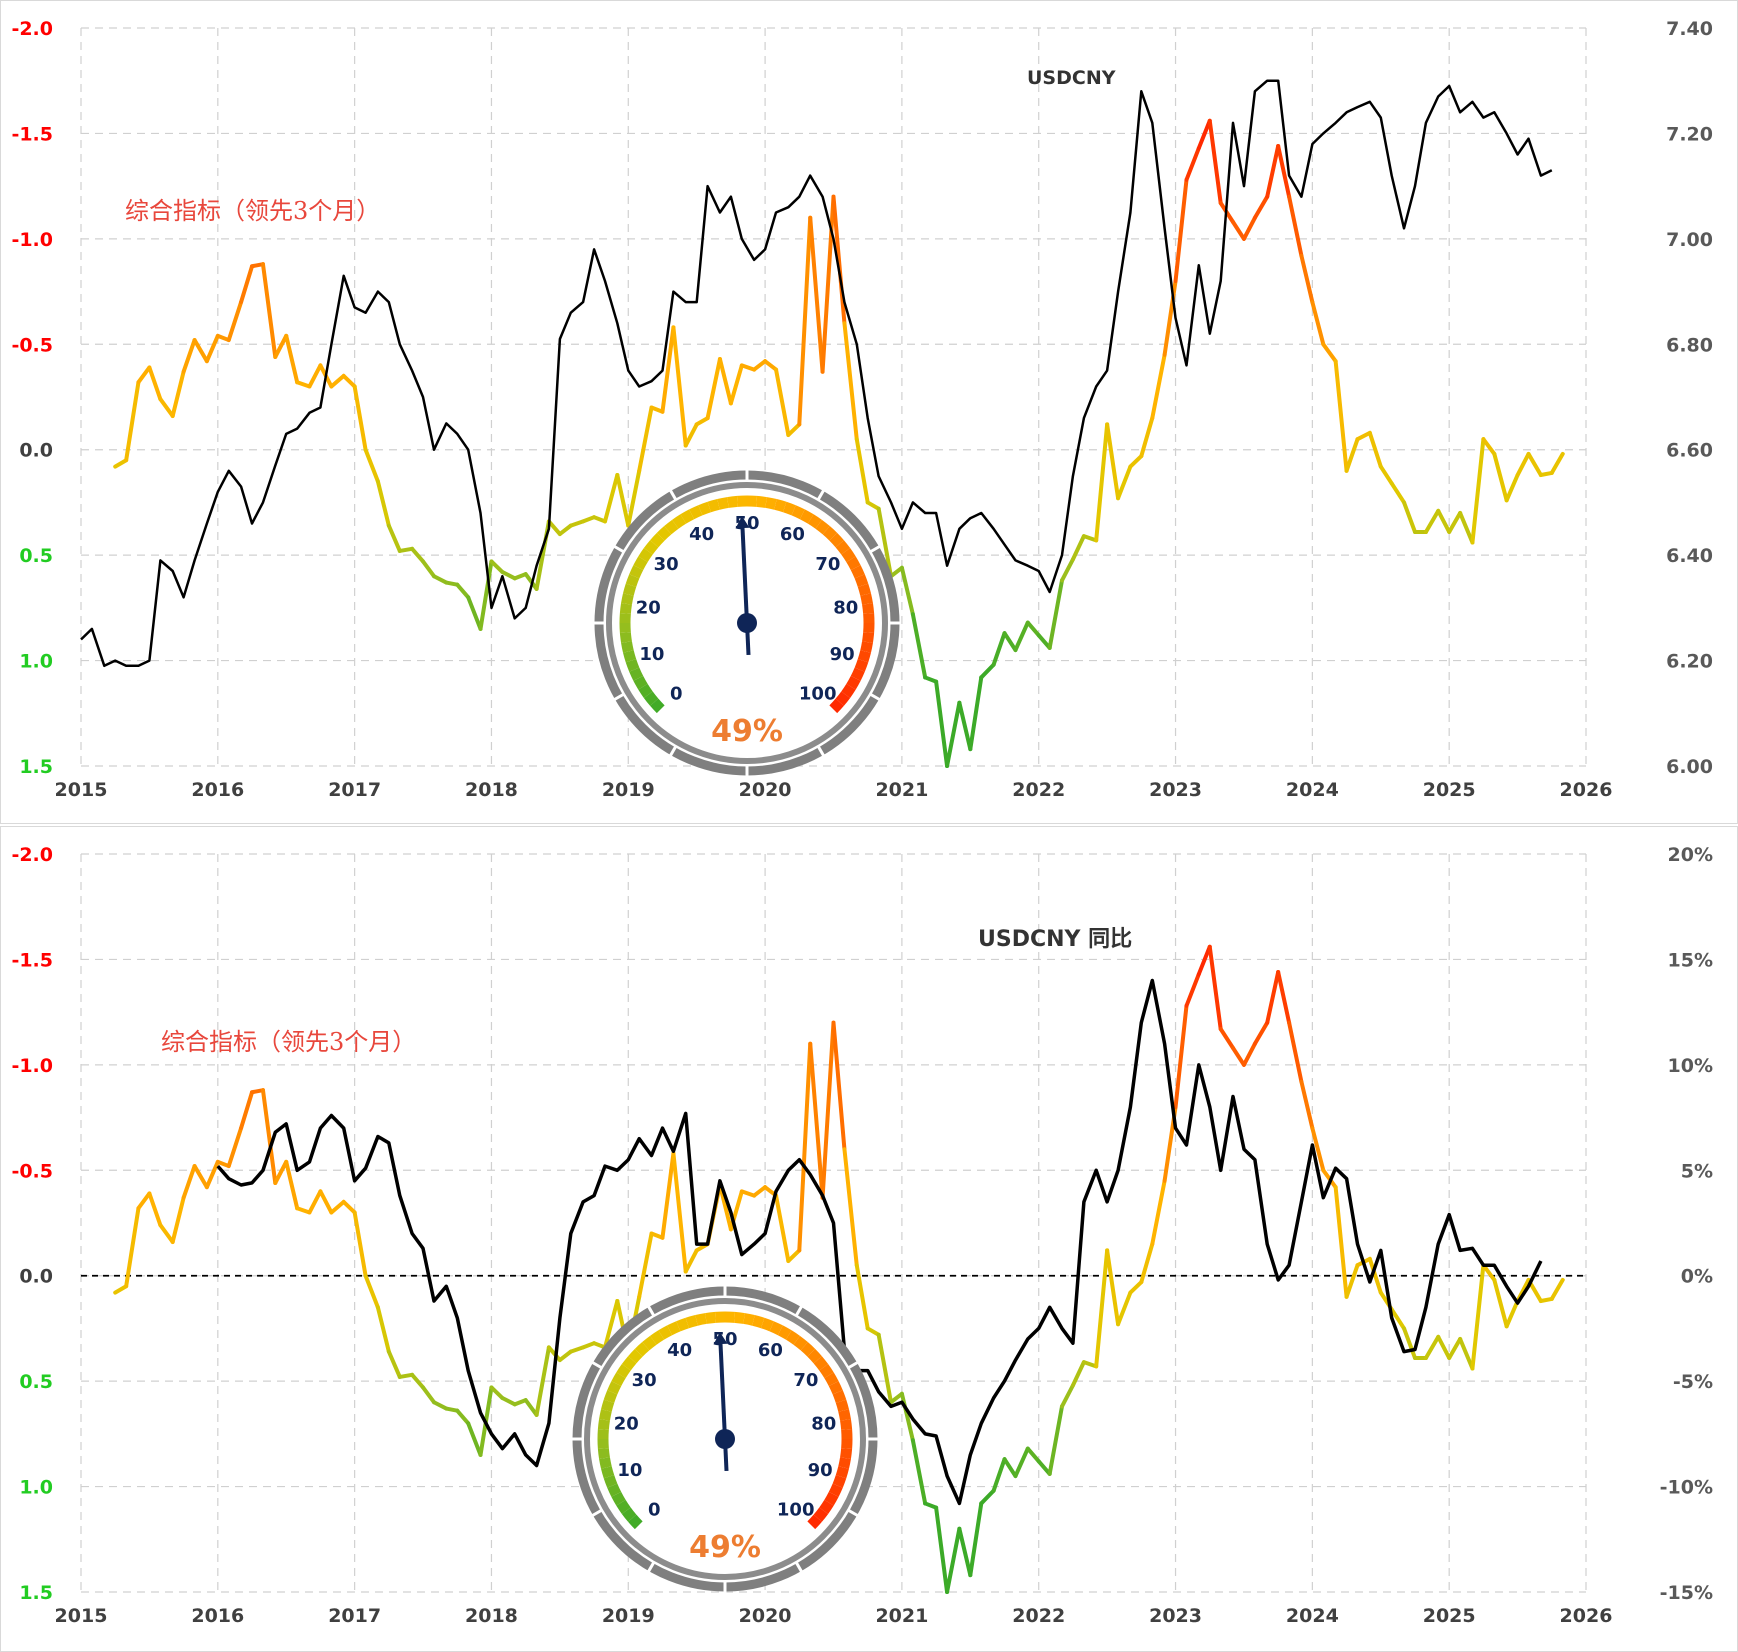 The width and height of the screenshot is (1738, 1652). I want to click on gauge-inner-ring, so click(747, 623).